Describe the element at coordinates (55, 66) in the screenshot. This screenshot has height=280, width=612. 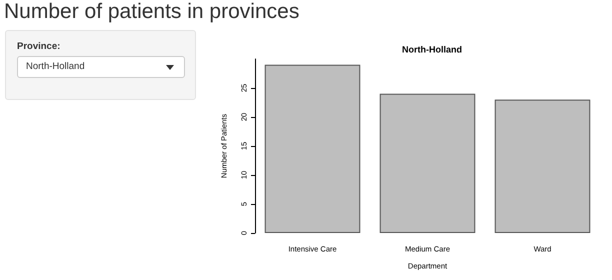
I see `text: North-Holland` at that location.